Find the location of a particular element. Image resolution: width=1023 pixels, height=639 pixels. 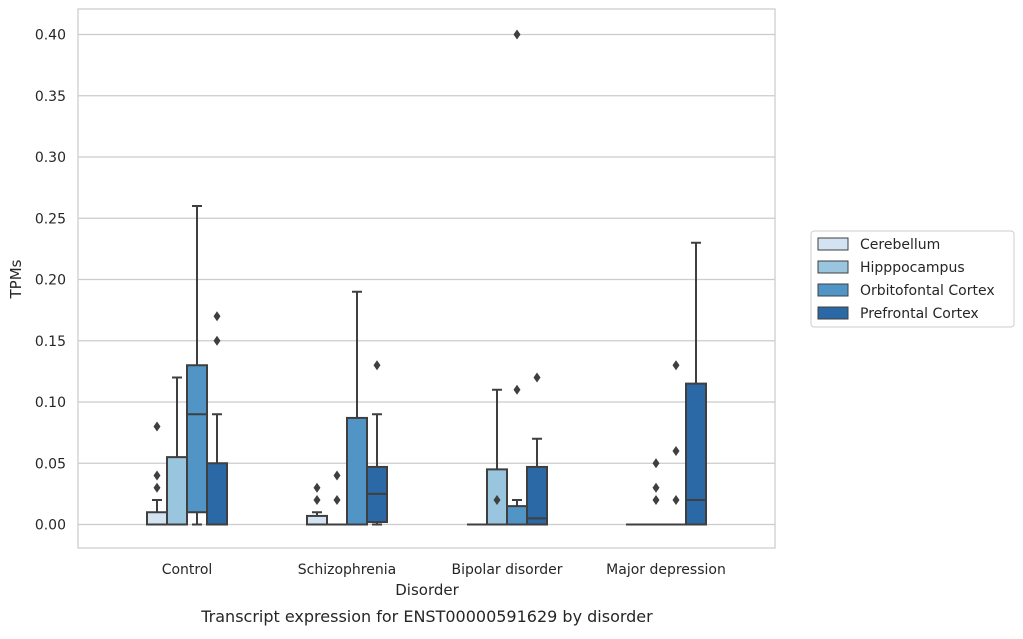

y-axis-ticks: 0.00 0.05 0.10 0.15 0.20 0.25 0.30 0.35 0.40 is located at coordinates (50, 281).